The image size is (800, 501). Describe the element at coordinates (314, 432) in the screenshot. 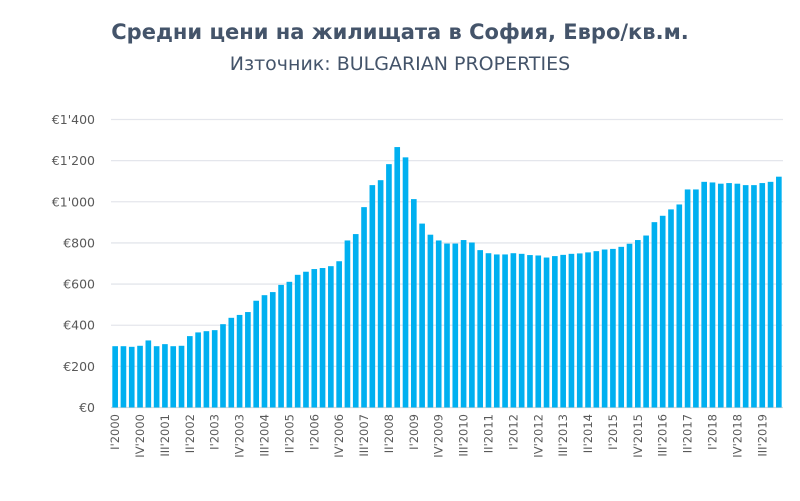

I see `x-tick-label: I'2006` at that location.